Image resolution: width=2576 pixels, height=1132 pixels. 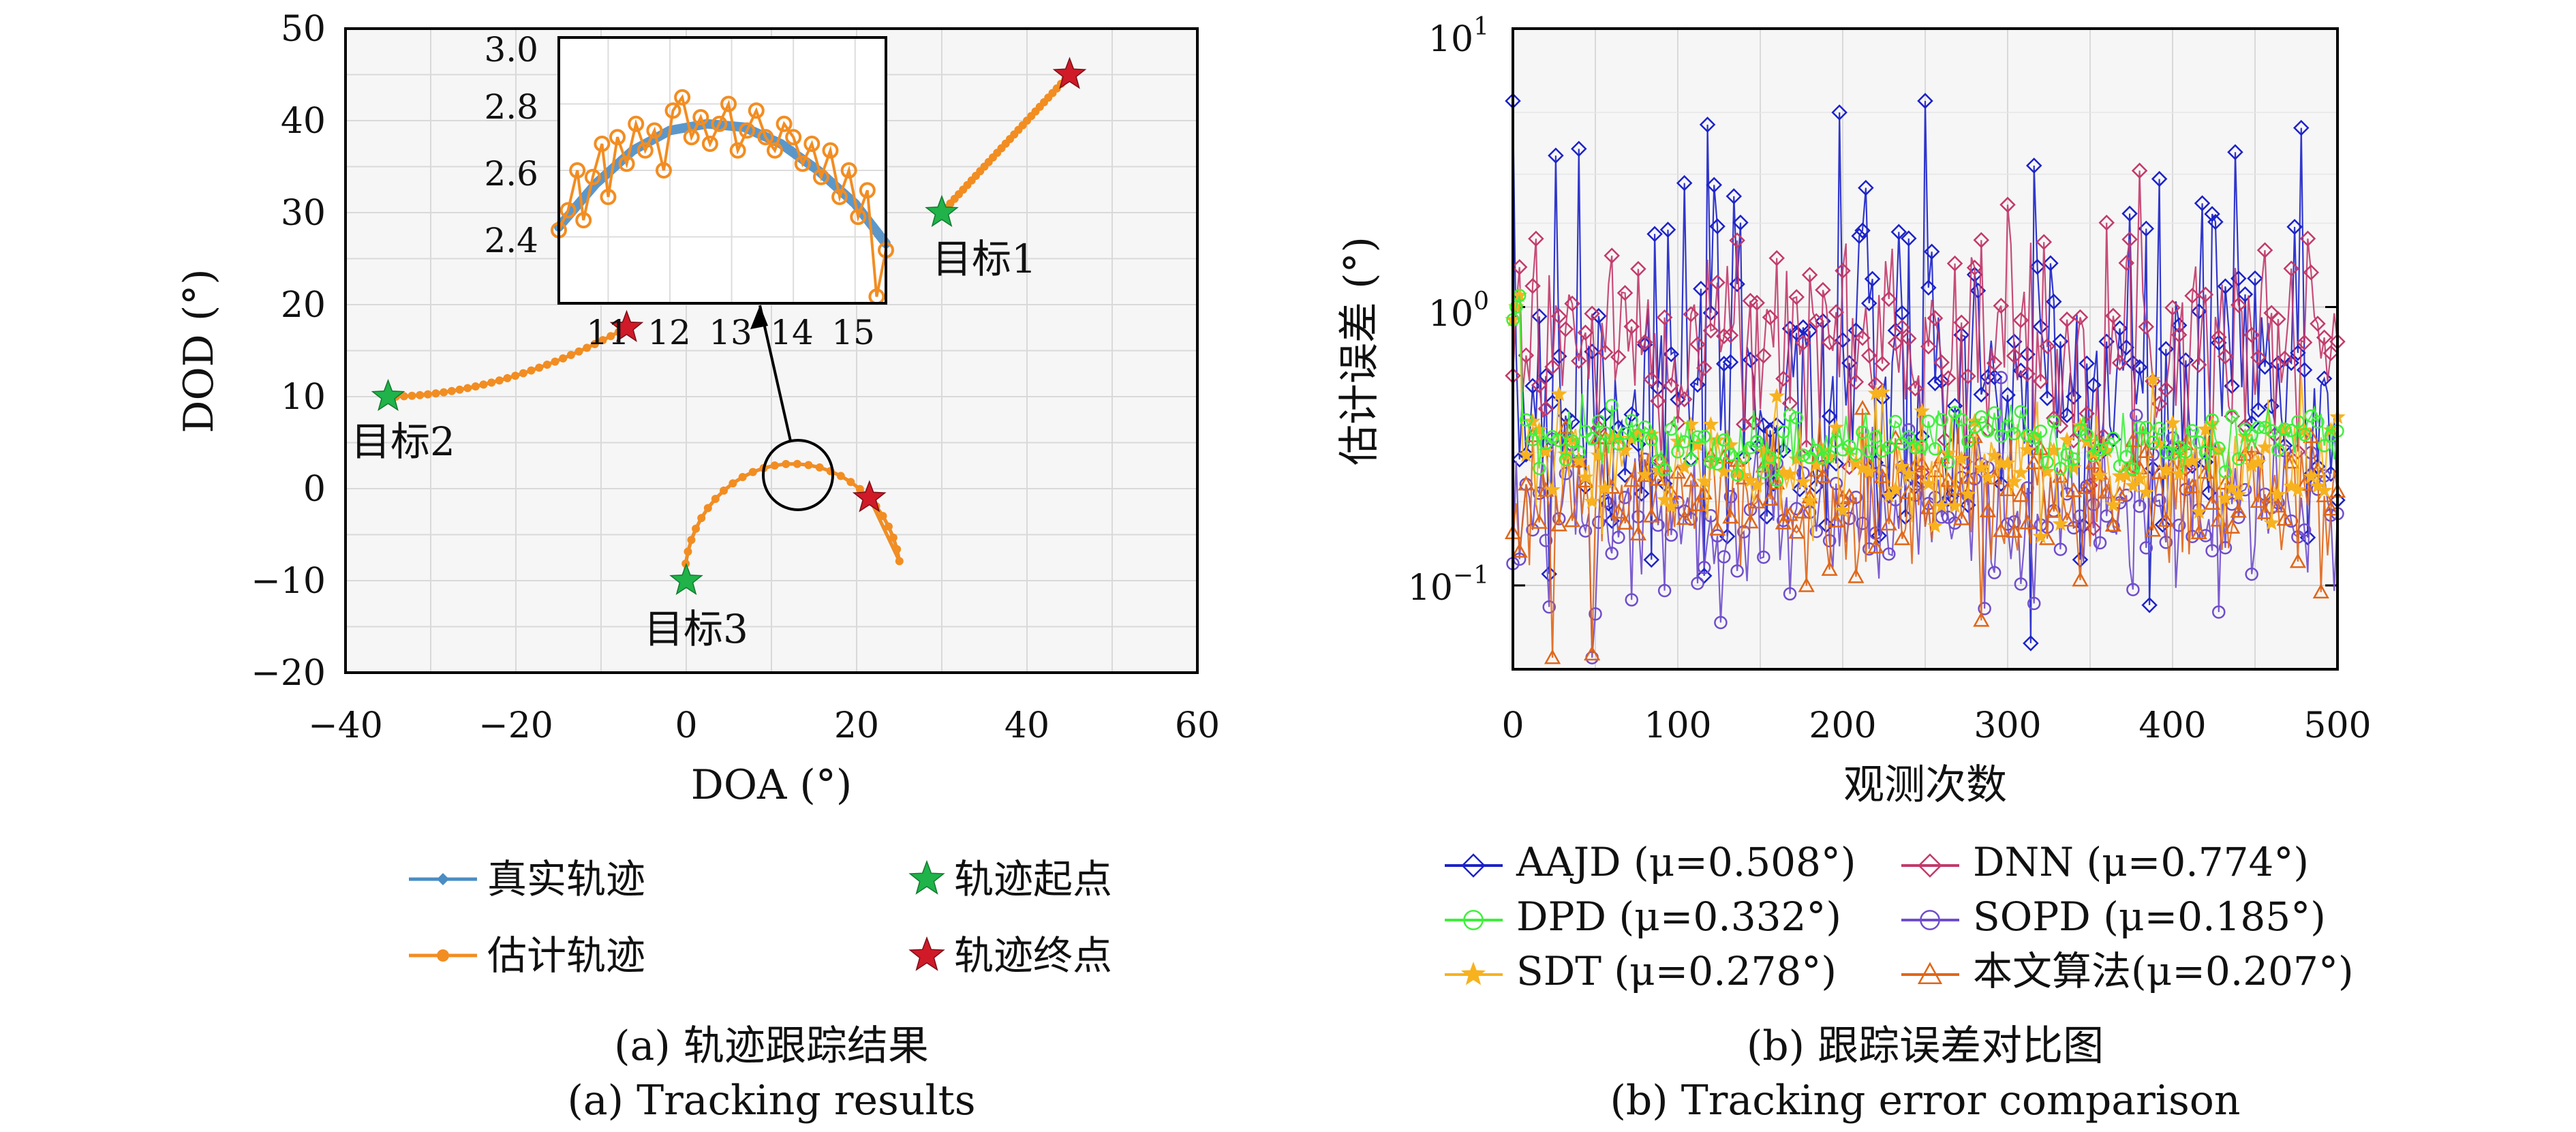 I want to click on end-star-icon, so click(x=1069, y=73).